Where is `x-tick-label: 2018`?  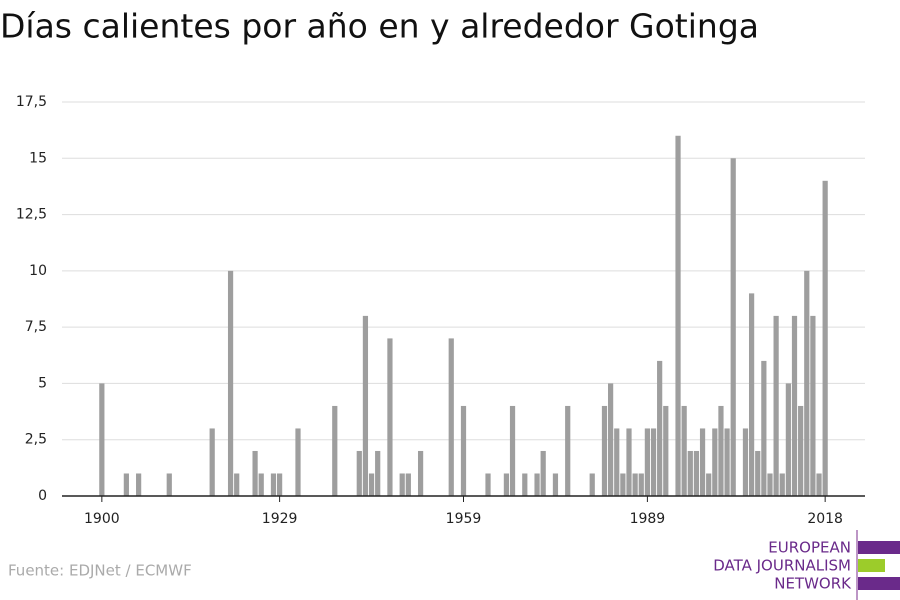
x-tick-label: 2018 is located at coordinates (825, 519).